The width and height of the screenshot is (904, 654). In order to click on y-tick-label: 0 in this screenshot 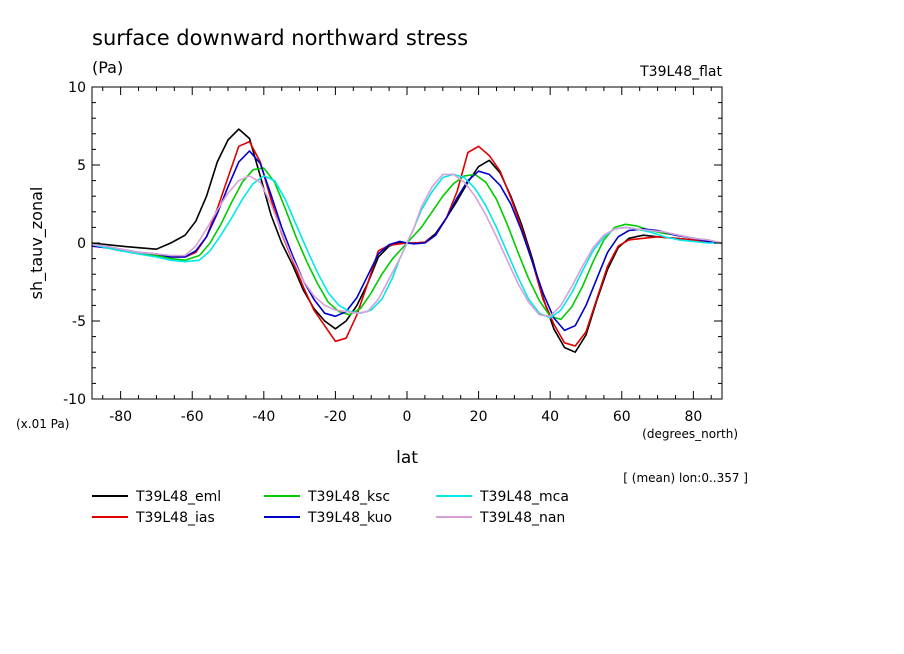, I will do `click(81, 244)`.